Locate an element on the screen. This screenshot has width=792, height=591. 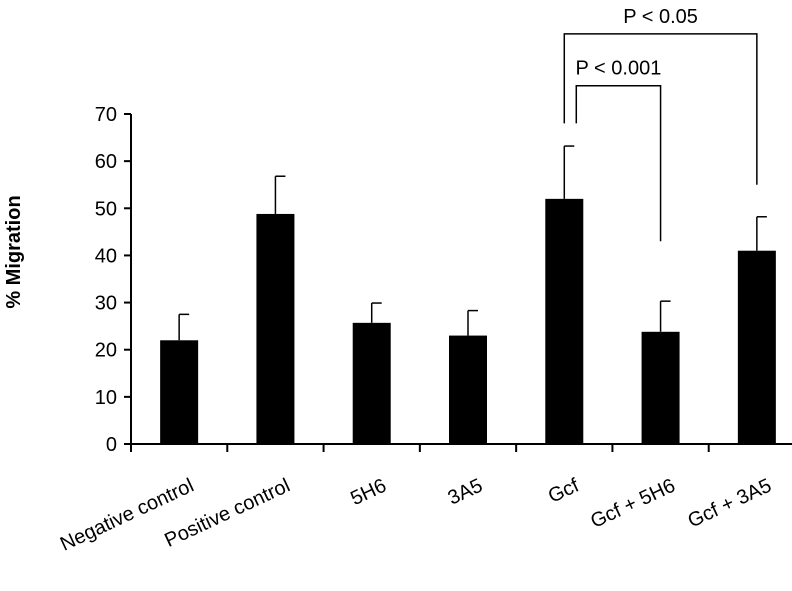
x-category-label: Gcf + 3A5 is located at coordinates (730, 504).